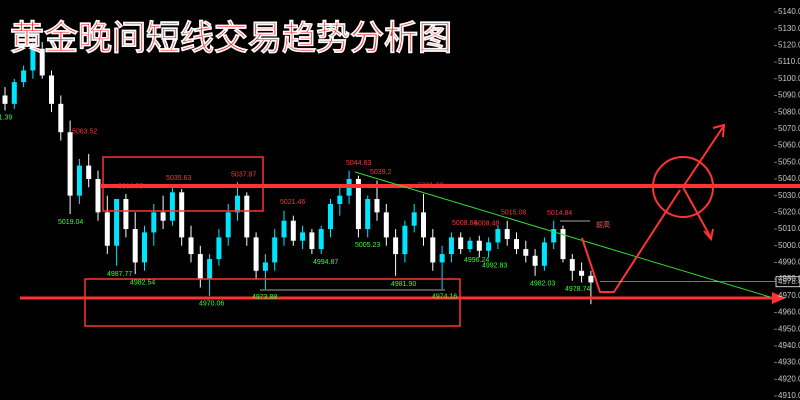 Image resolution: width=800 pixels, height=400 pixels. Describe the element at coordinates (789, 95) in the screenshot. I see `y-tick-label: 5090.00` at that location.